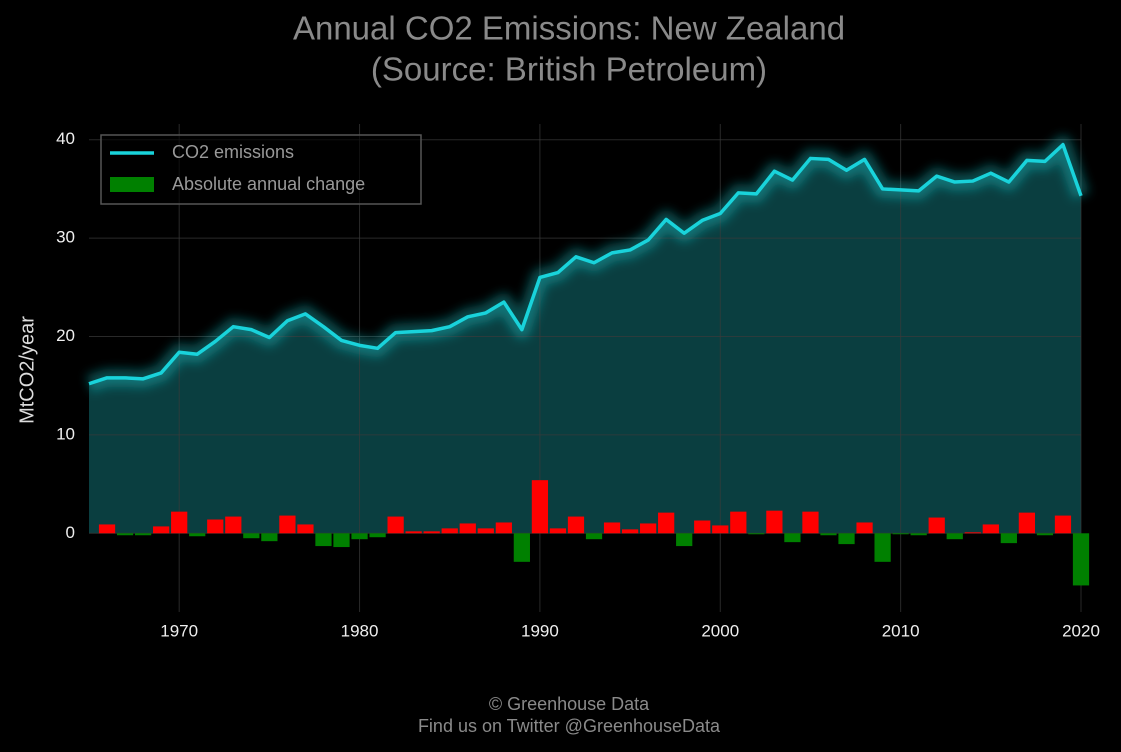  What do you see at coordinates (65, 237) in the screenshot?
I see `y-tick-label: 30` at bounding box center [65, 237].